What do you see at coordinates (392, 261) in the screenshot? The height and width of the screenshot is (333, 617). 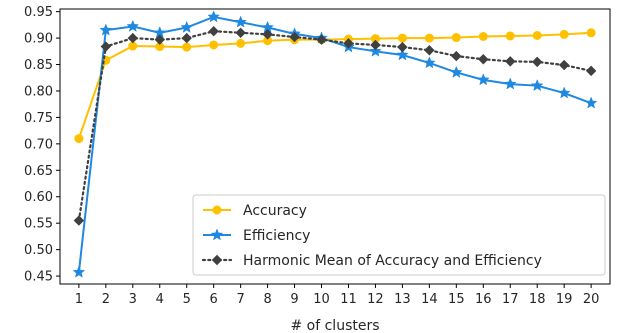 I see `legend-label: Harmonic Mean of Accuracy and Efficiency` at bounding box center [392, 261].